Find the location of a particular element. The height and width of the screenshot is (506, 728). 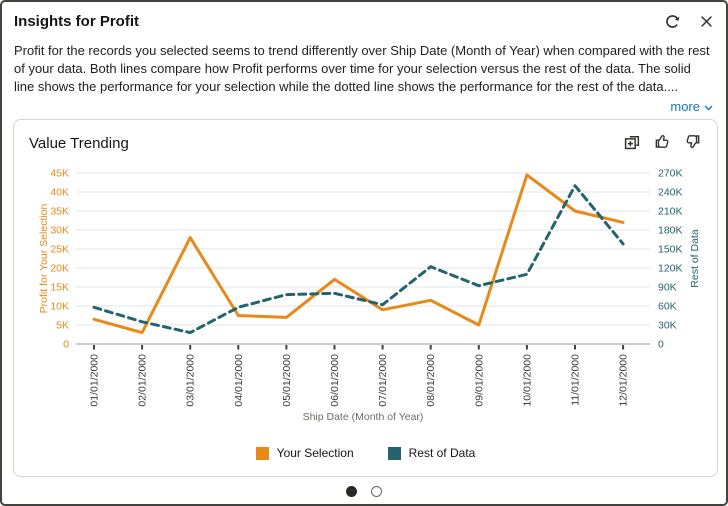

card-actions is located at coordinates (662, 143).